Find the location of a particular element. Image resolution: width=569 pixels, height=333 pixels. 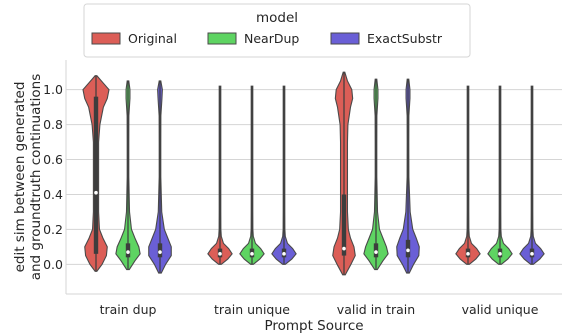

y-tick-label: 0.0 is located at coordinates (53, 264).